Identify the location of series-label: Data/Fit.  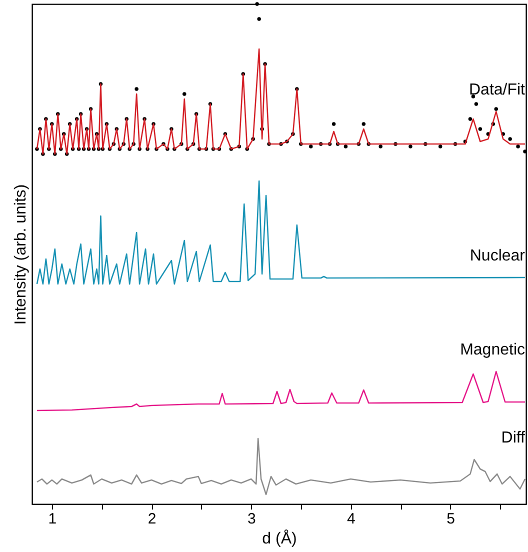
(497, 90).